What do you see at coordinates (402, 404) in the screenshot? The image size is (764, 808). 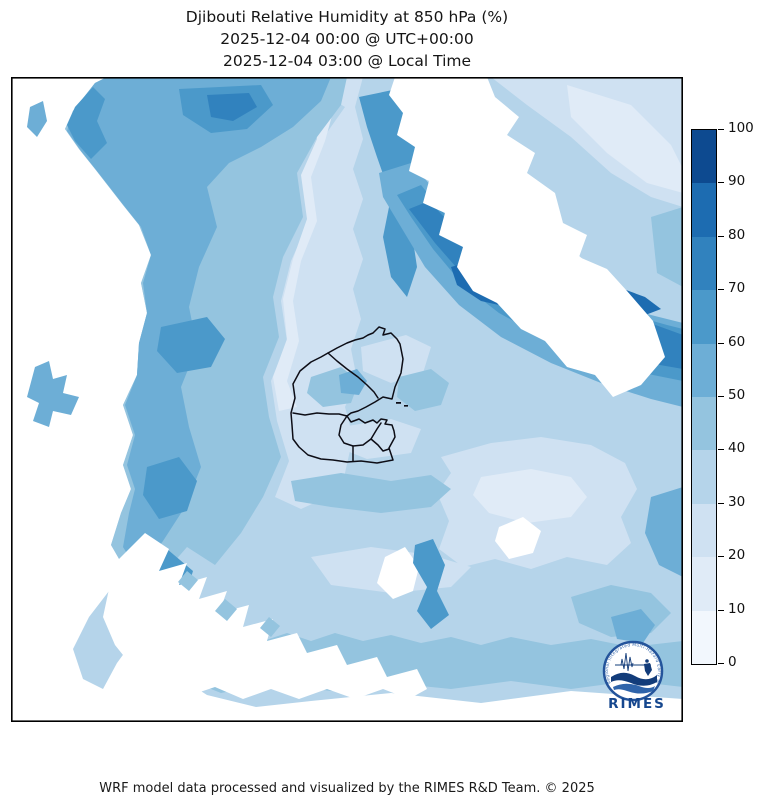 I see `moucha-islands` at bounding box center [402, 404].